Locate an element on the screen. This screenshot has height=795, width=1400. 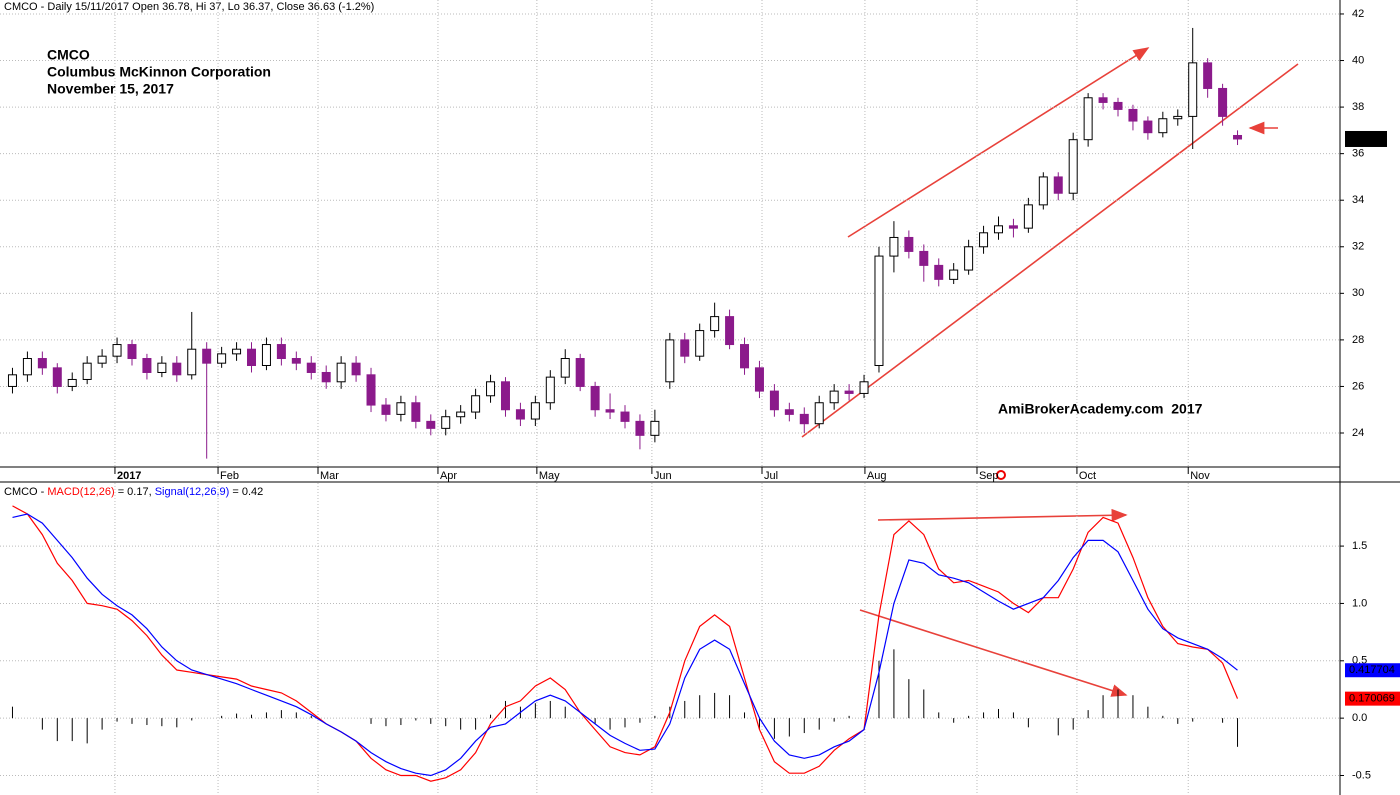
x-tick-label: 2017 is located at coordinates (129, 476).